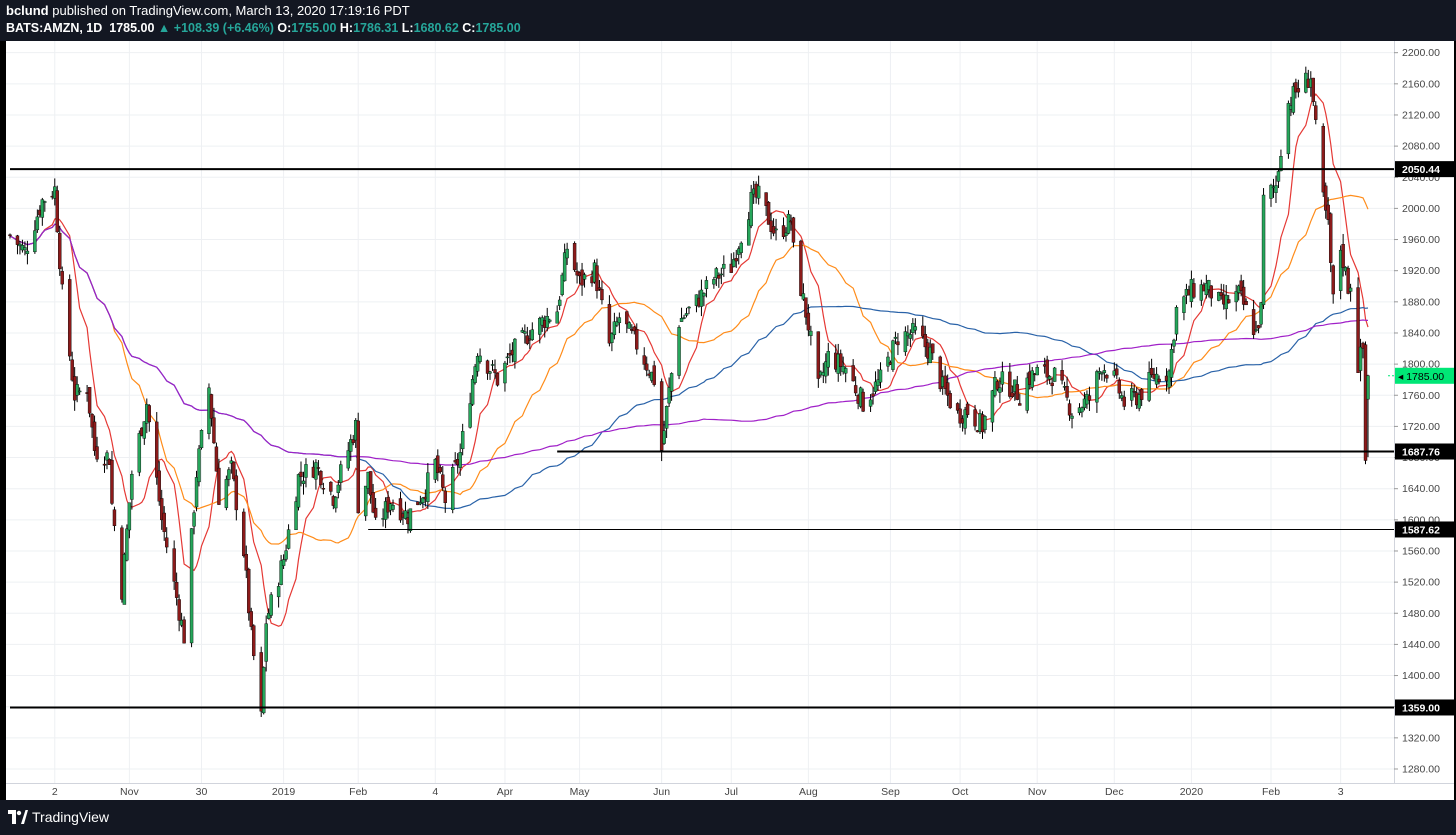  What do you see at coordinates (580, 792) in the screenshot?
I see `time-tick-label: May` at bounding box center [580, 792].